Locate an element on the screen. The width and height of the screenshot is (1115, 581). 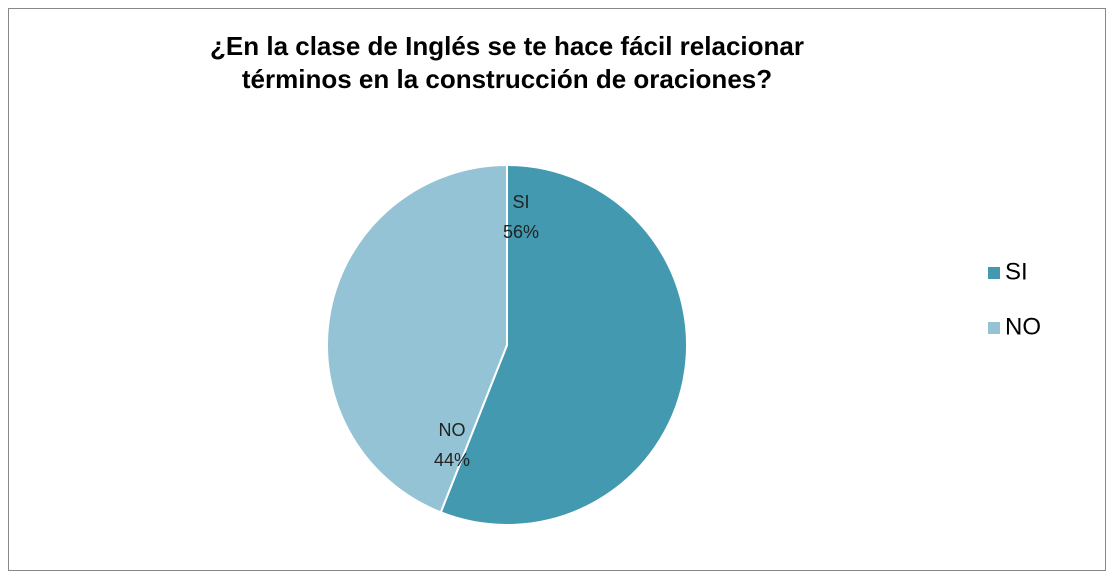
data-label-value: 56% is located at coordinates (521, 232).